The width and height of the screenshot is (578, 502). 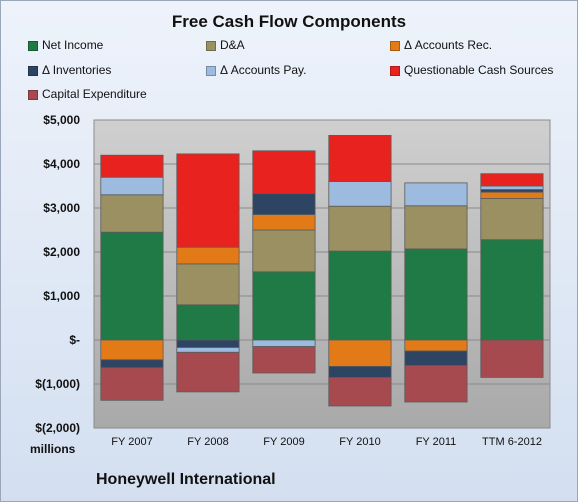 I want to click on y-tick-label: $-, so click(x=74, y=340).